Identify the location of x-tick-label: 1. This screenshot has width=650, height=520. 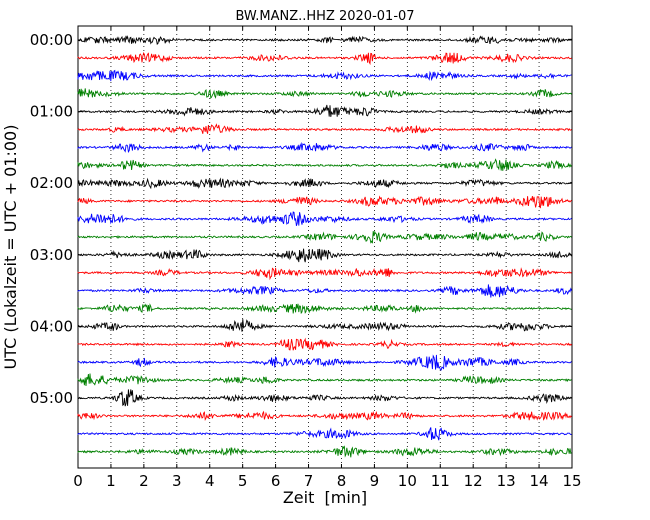
(111, 481).